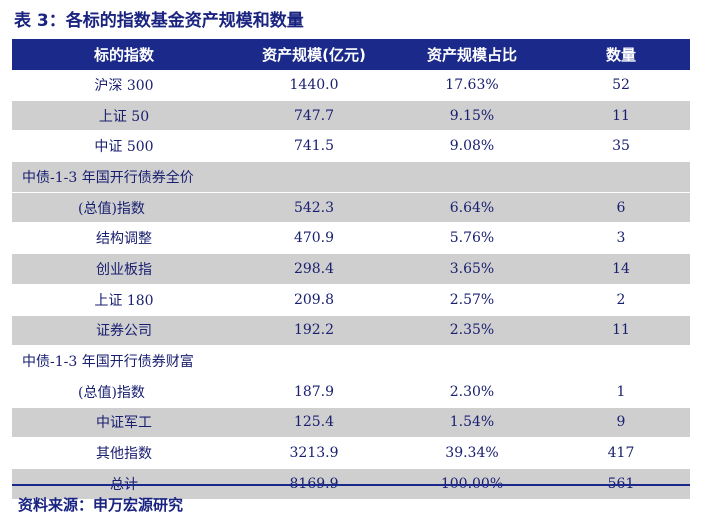  I want to click on table-row: 其他指数 3213.9 39.34% 417, so click(351, 453).